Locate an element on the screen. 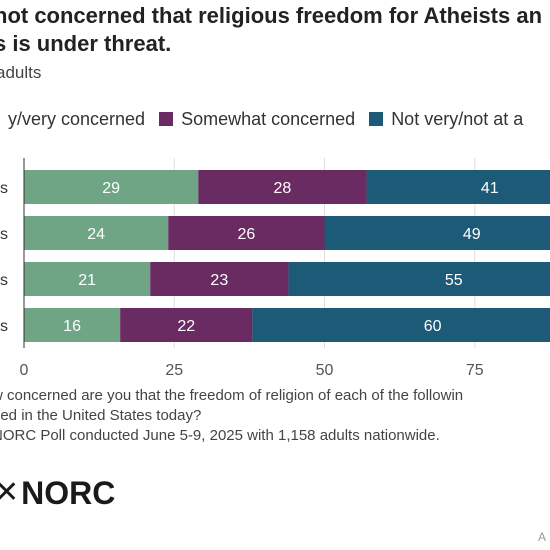 Image resolution: width=550 pixels, height=550 pixels. bar-value-label: 26 is located at coordinates (246, 234).